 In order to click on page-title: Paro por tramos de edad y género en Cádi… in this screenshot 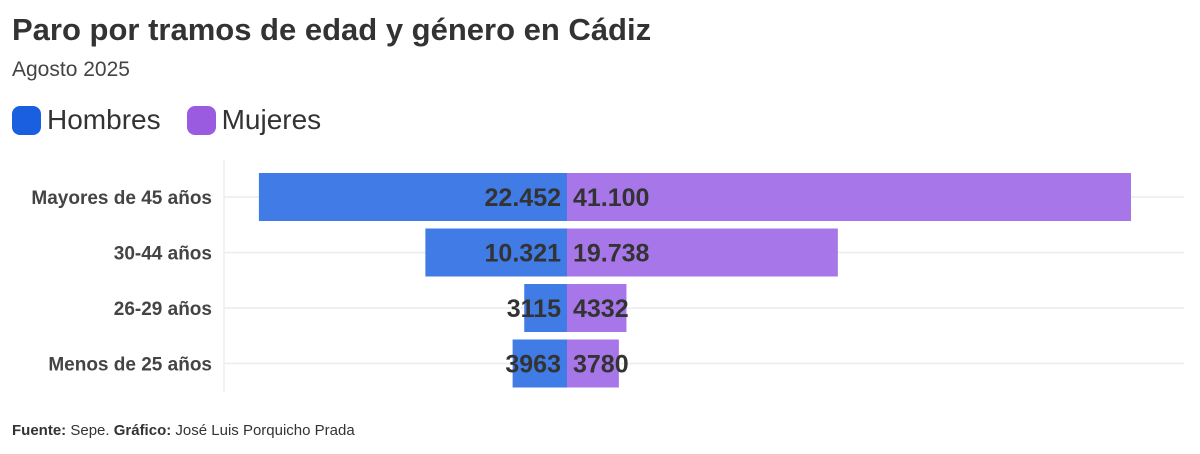, I will do `click(332, 29)`.